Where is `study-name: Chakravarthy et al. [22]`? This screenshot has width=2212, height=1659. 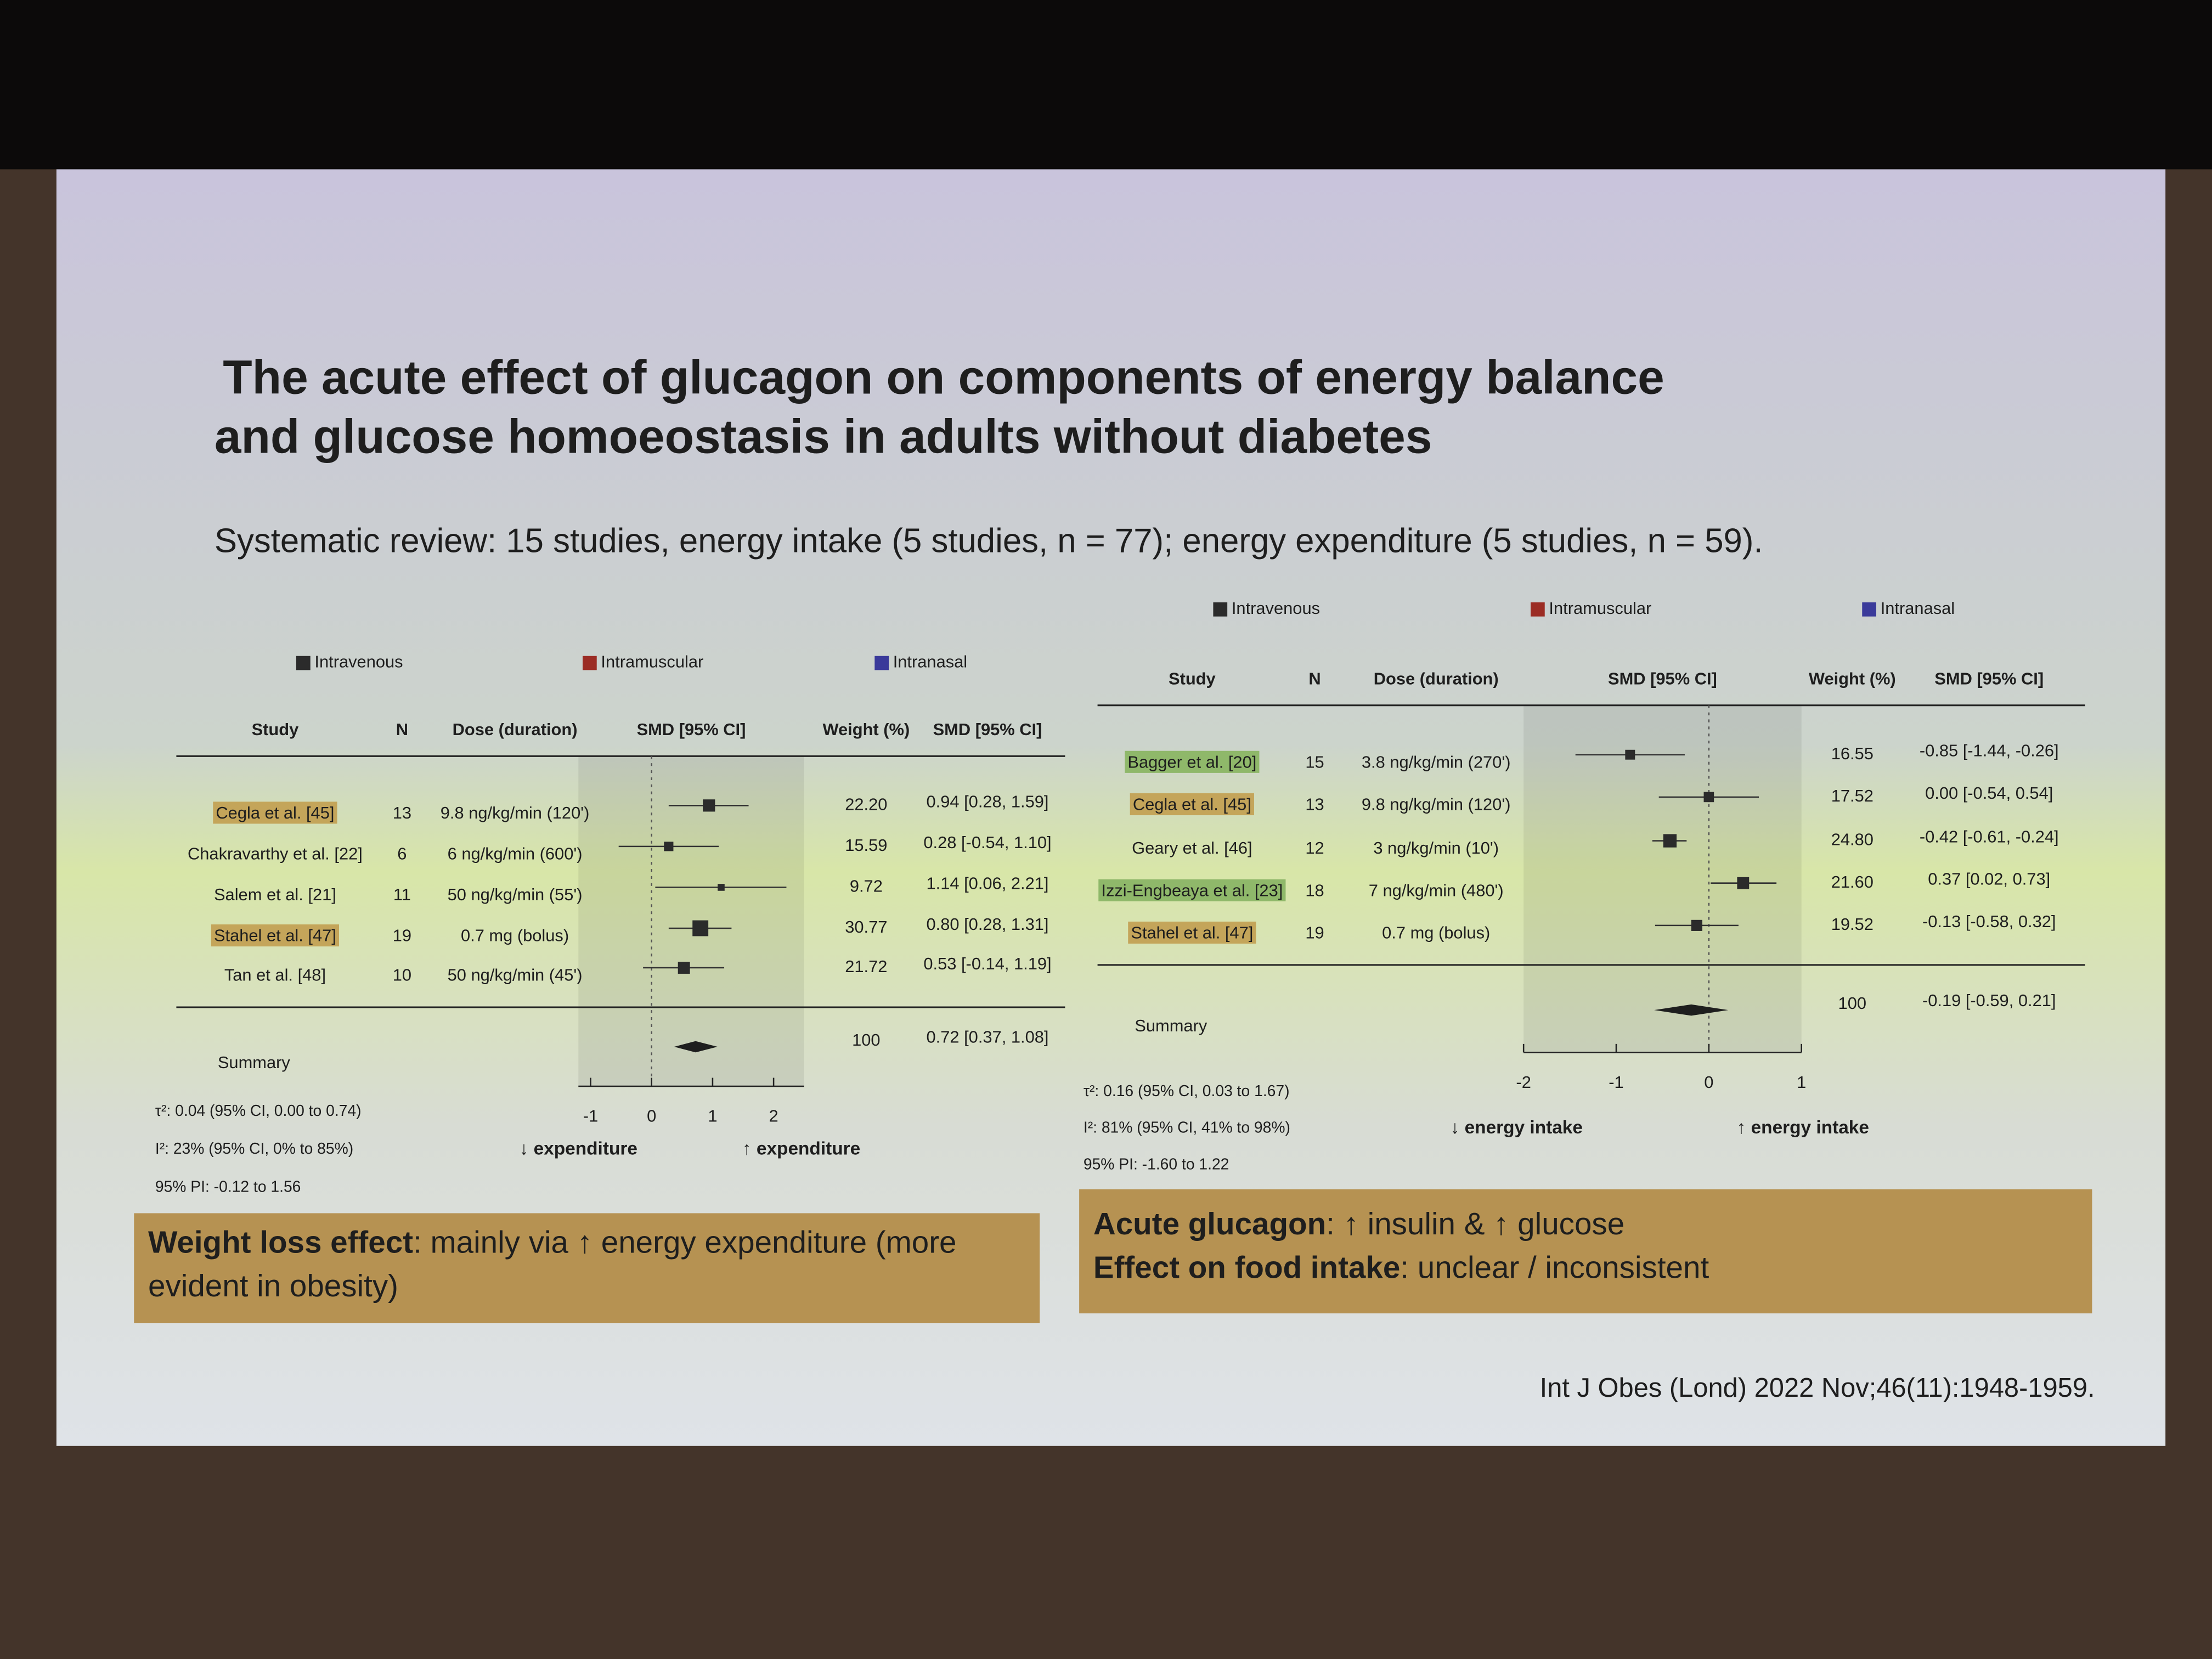
study-name: Chakravarthy et al. [22] is located at coordinates (275, 854).